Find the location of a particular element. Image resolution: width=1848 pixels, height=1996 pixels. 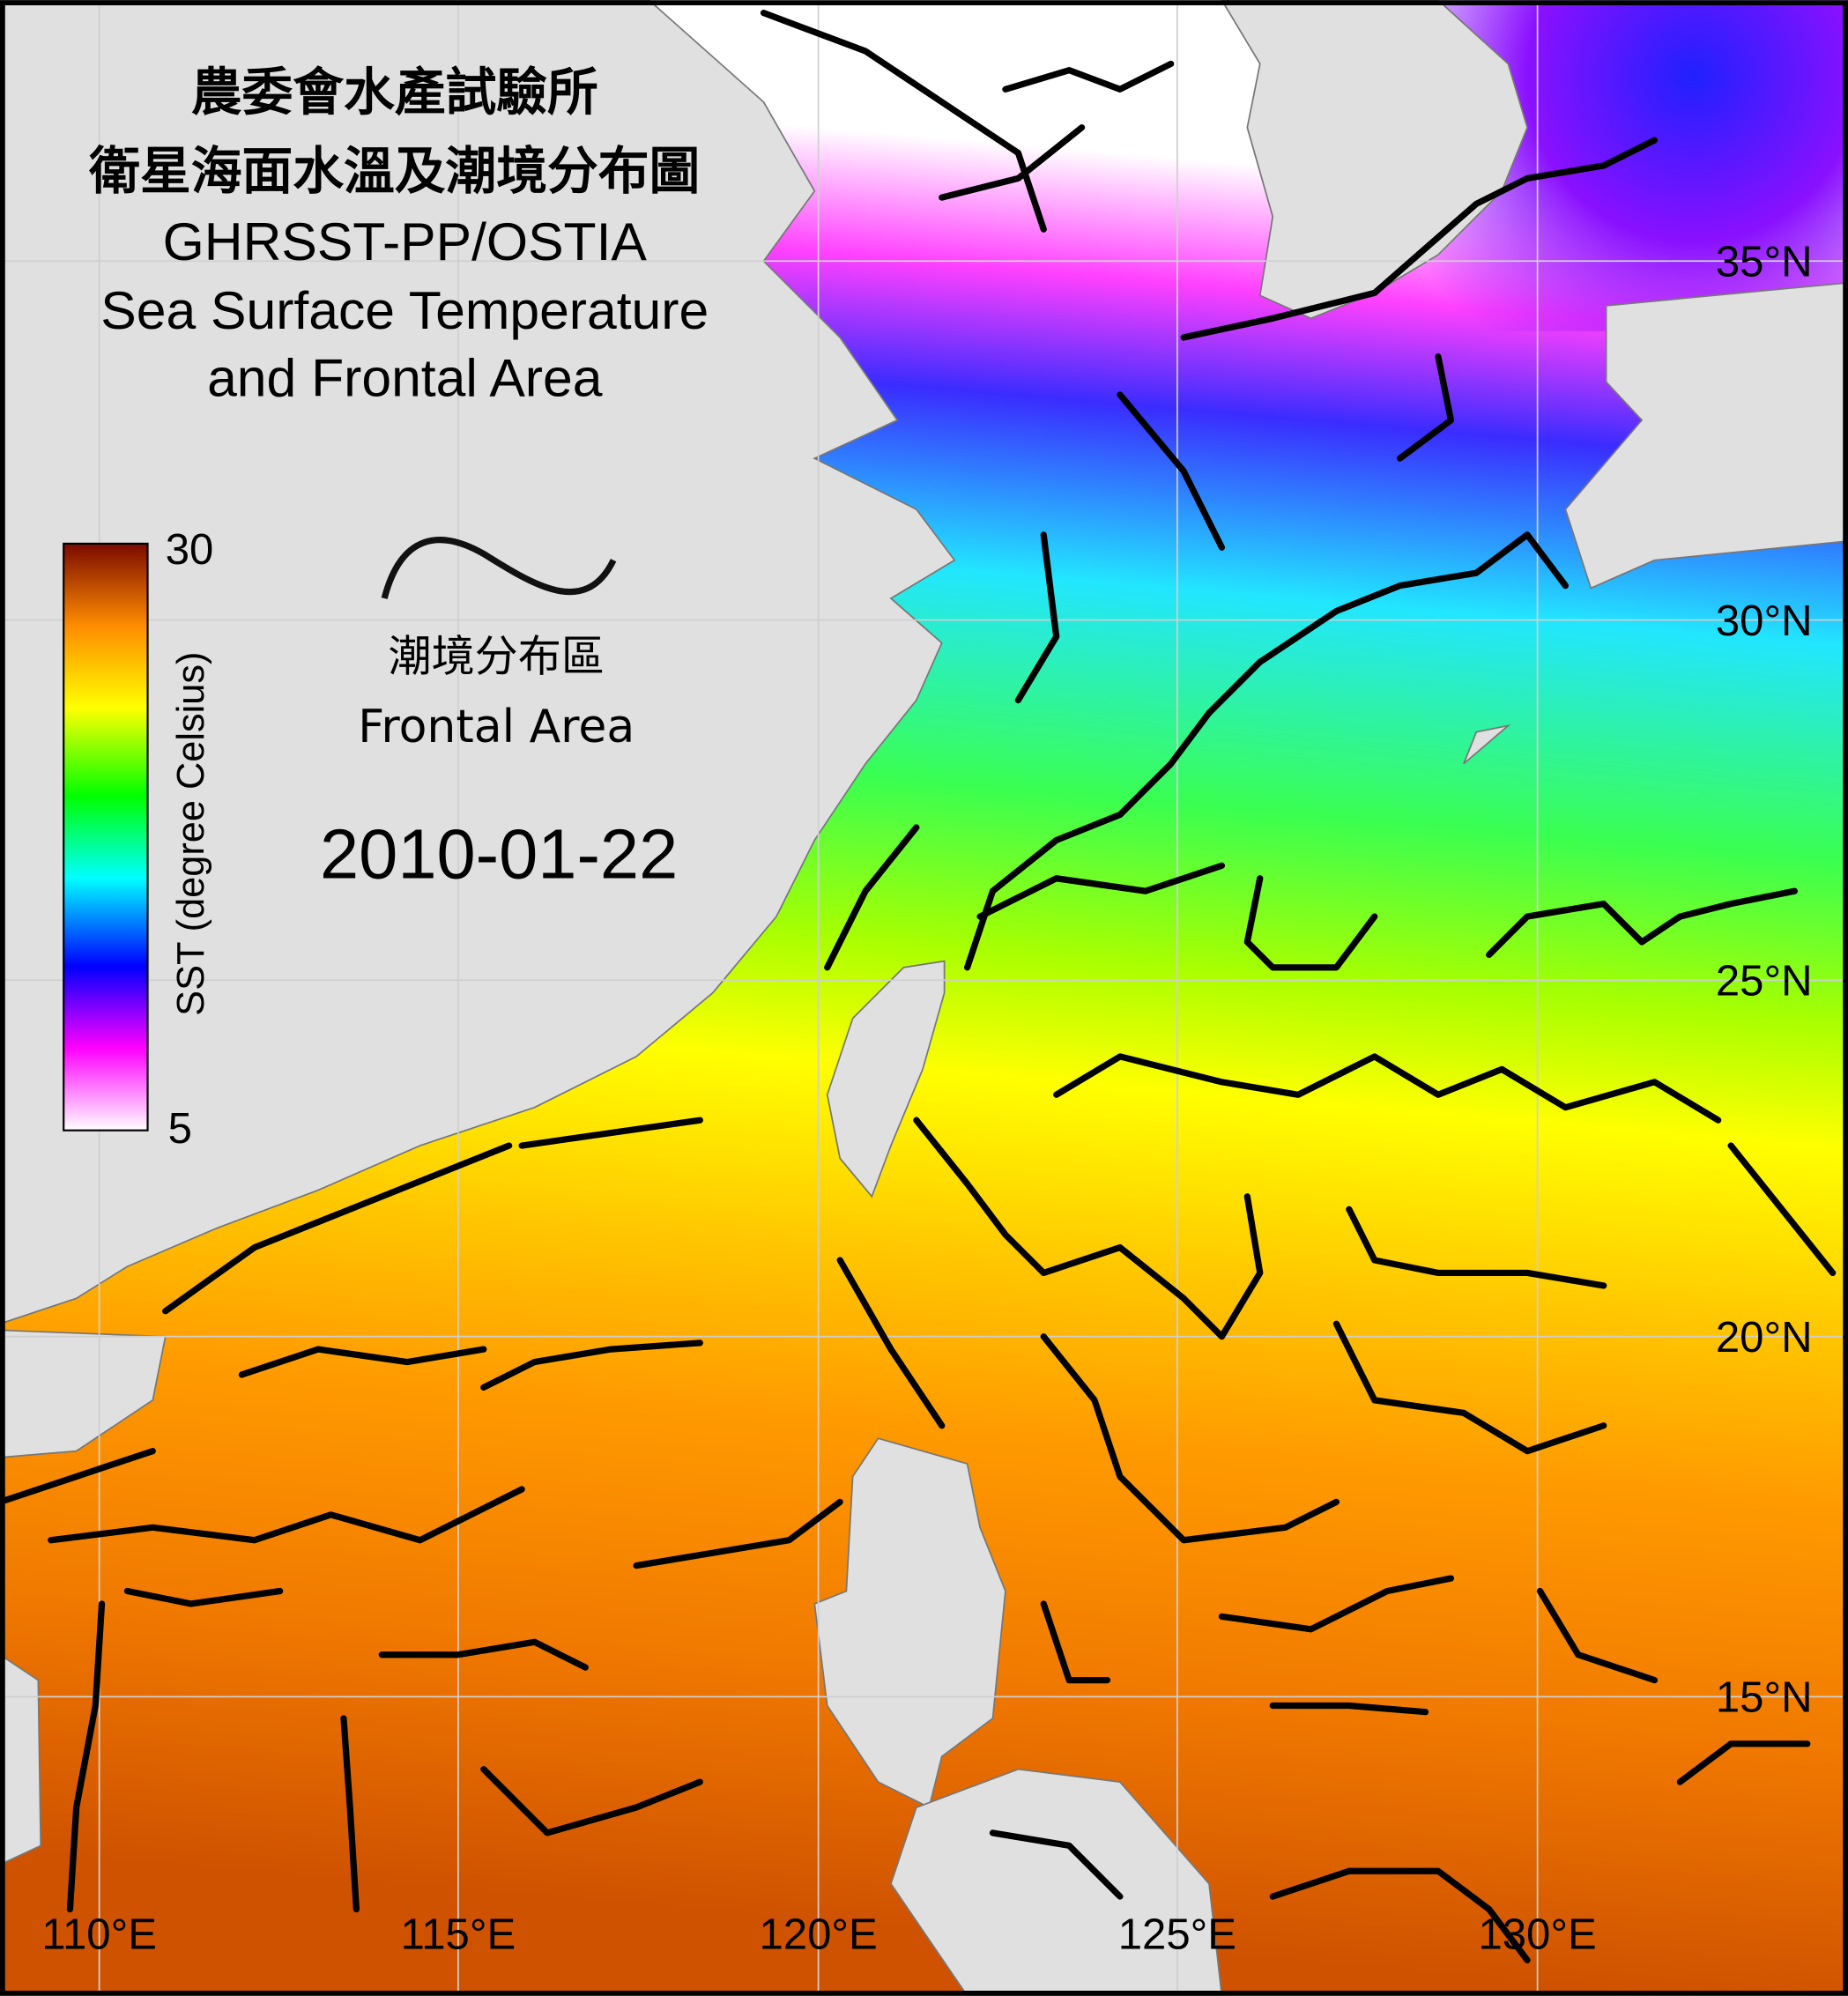

frontal-legend: 潮境分布區 Frontal Area is located at coordinates (496, 645).